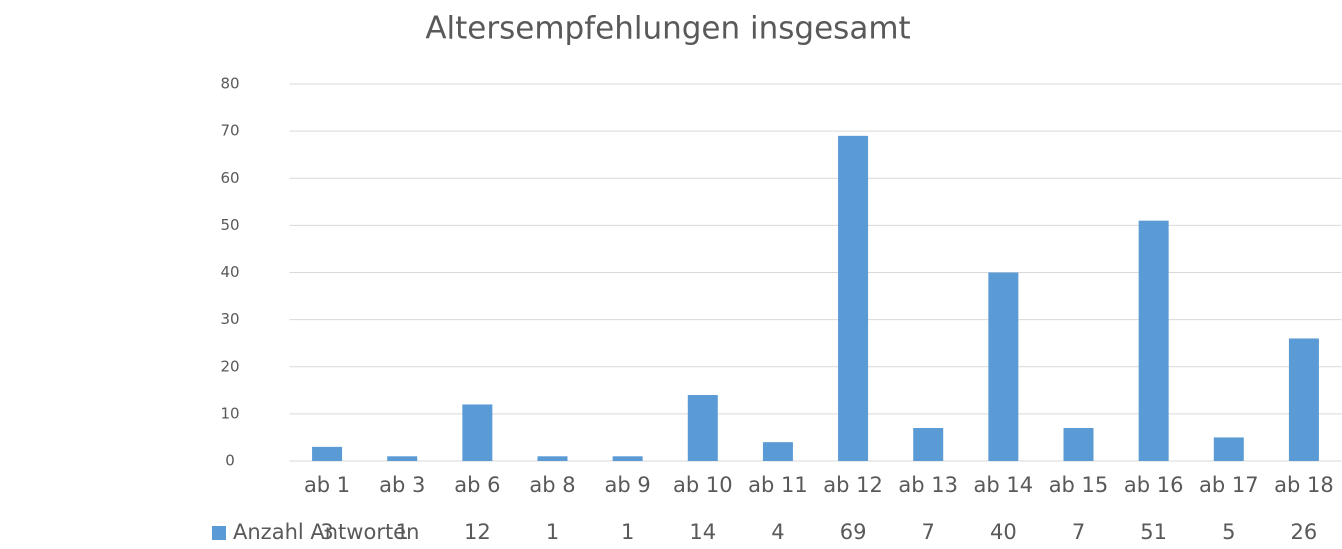 The height and width of the screenshot is (549, 1342). Describe the element at coordinates (703, 485) in the screenshot. I see `x-tick-label: ab 10` at that location.